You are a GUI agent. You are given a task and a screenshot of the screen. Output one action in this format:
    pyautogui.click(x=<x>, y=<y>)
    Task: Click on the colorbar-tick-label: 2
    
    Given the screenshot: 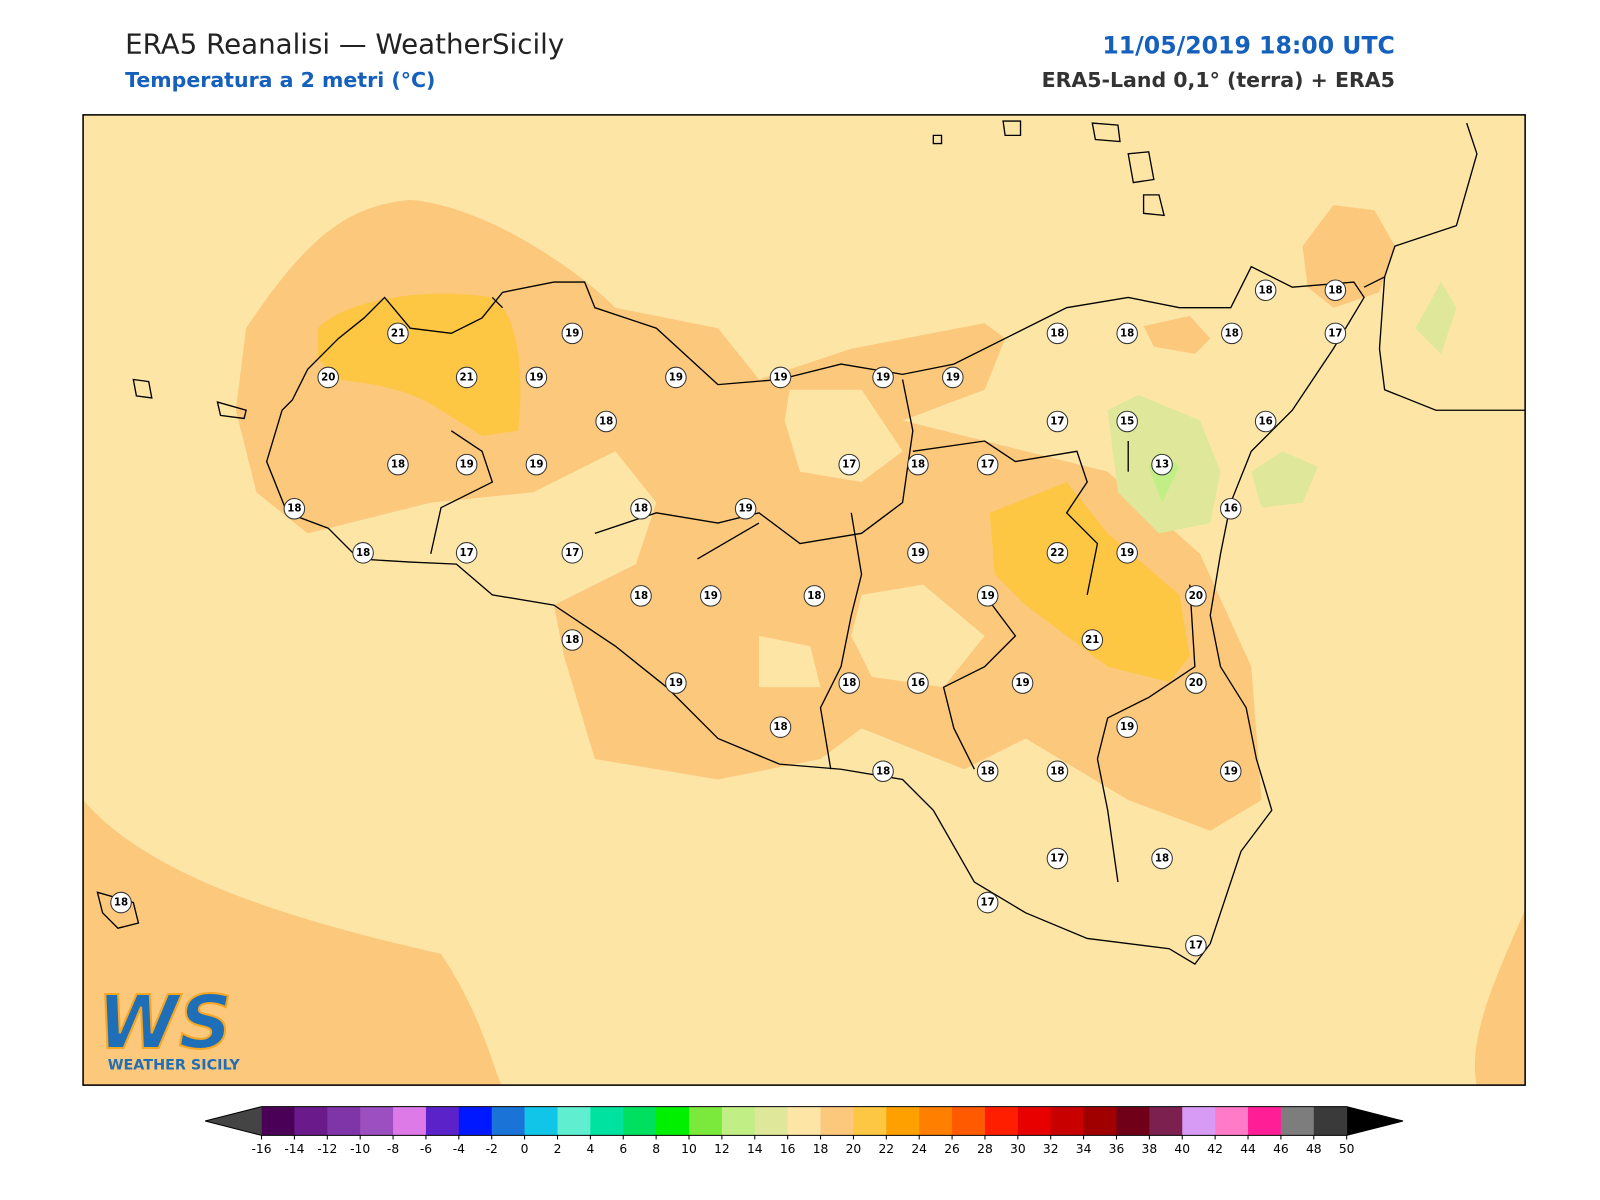 What is the action you would take?
    pyautogui.click(x=558, y=1149)
    